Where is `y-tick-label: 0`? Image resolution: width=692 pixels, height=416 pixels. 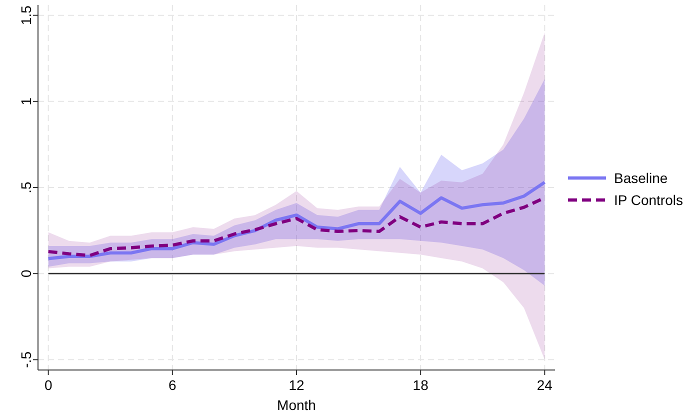
y-tick-label: 0 is located at coordinates (26, 273).